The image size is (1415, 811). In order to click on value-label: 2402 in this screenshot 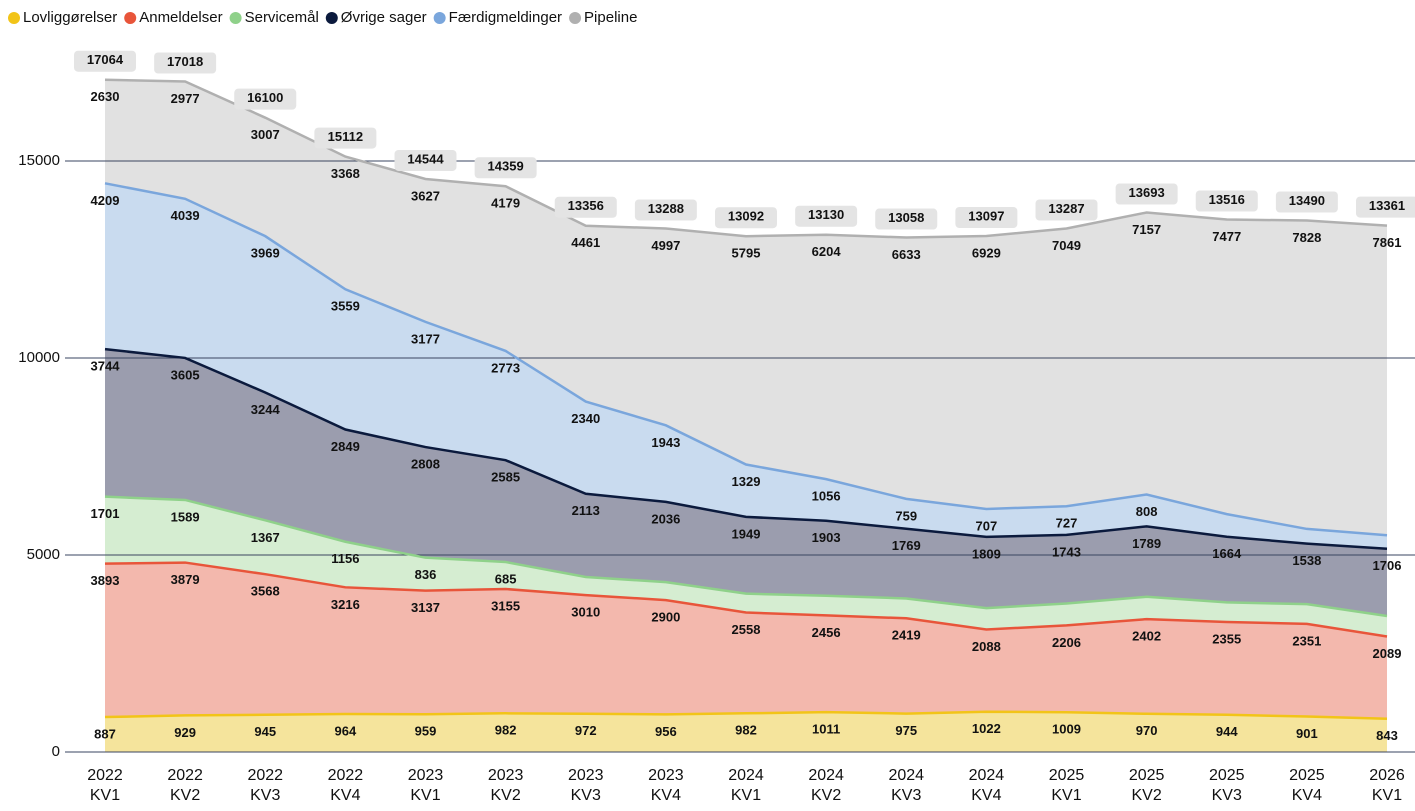, I will do `click(1146, 636)`.